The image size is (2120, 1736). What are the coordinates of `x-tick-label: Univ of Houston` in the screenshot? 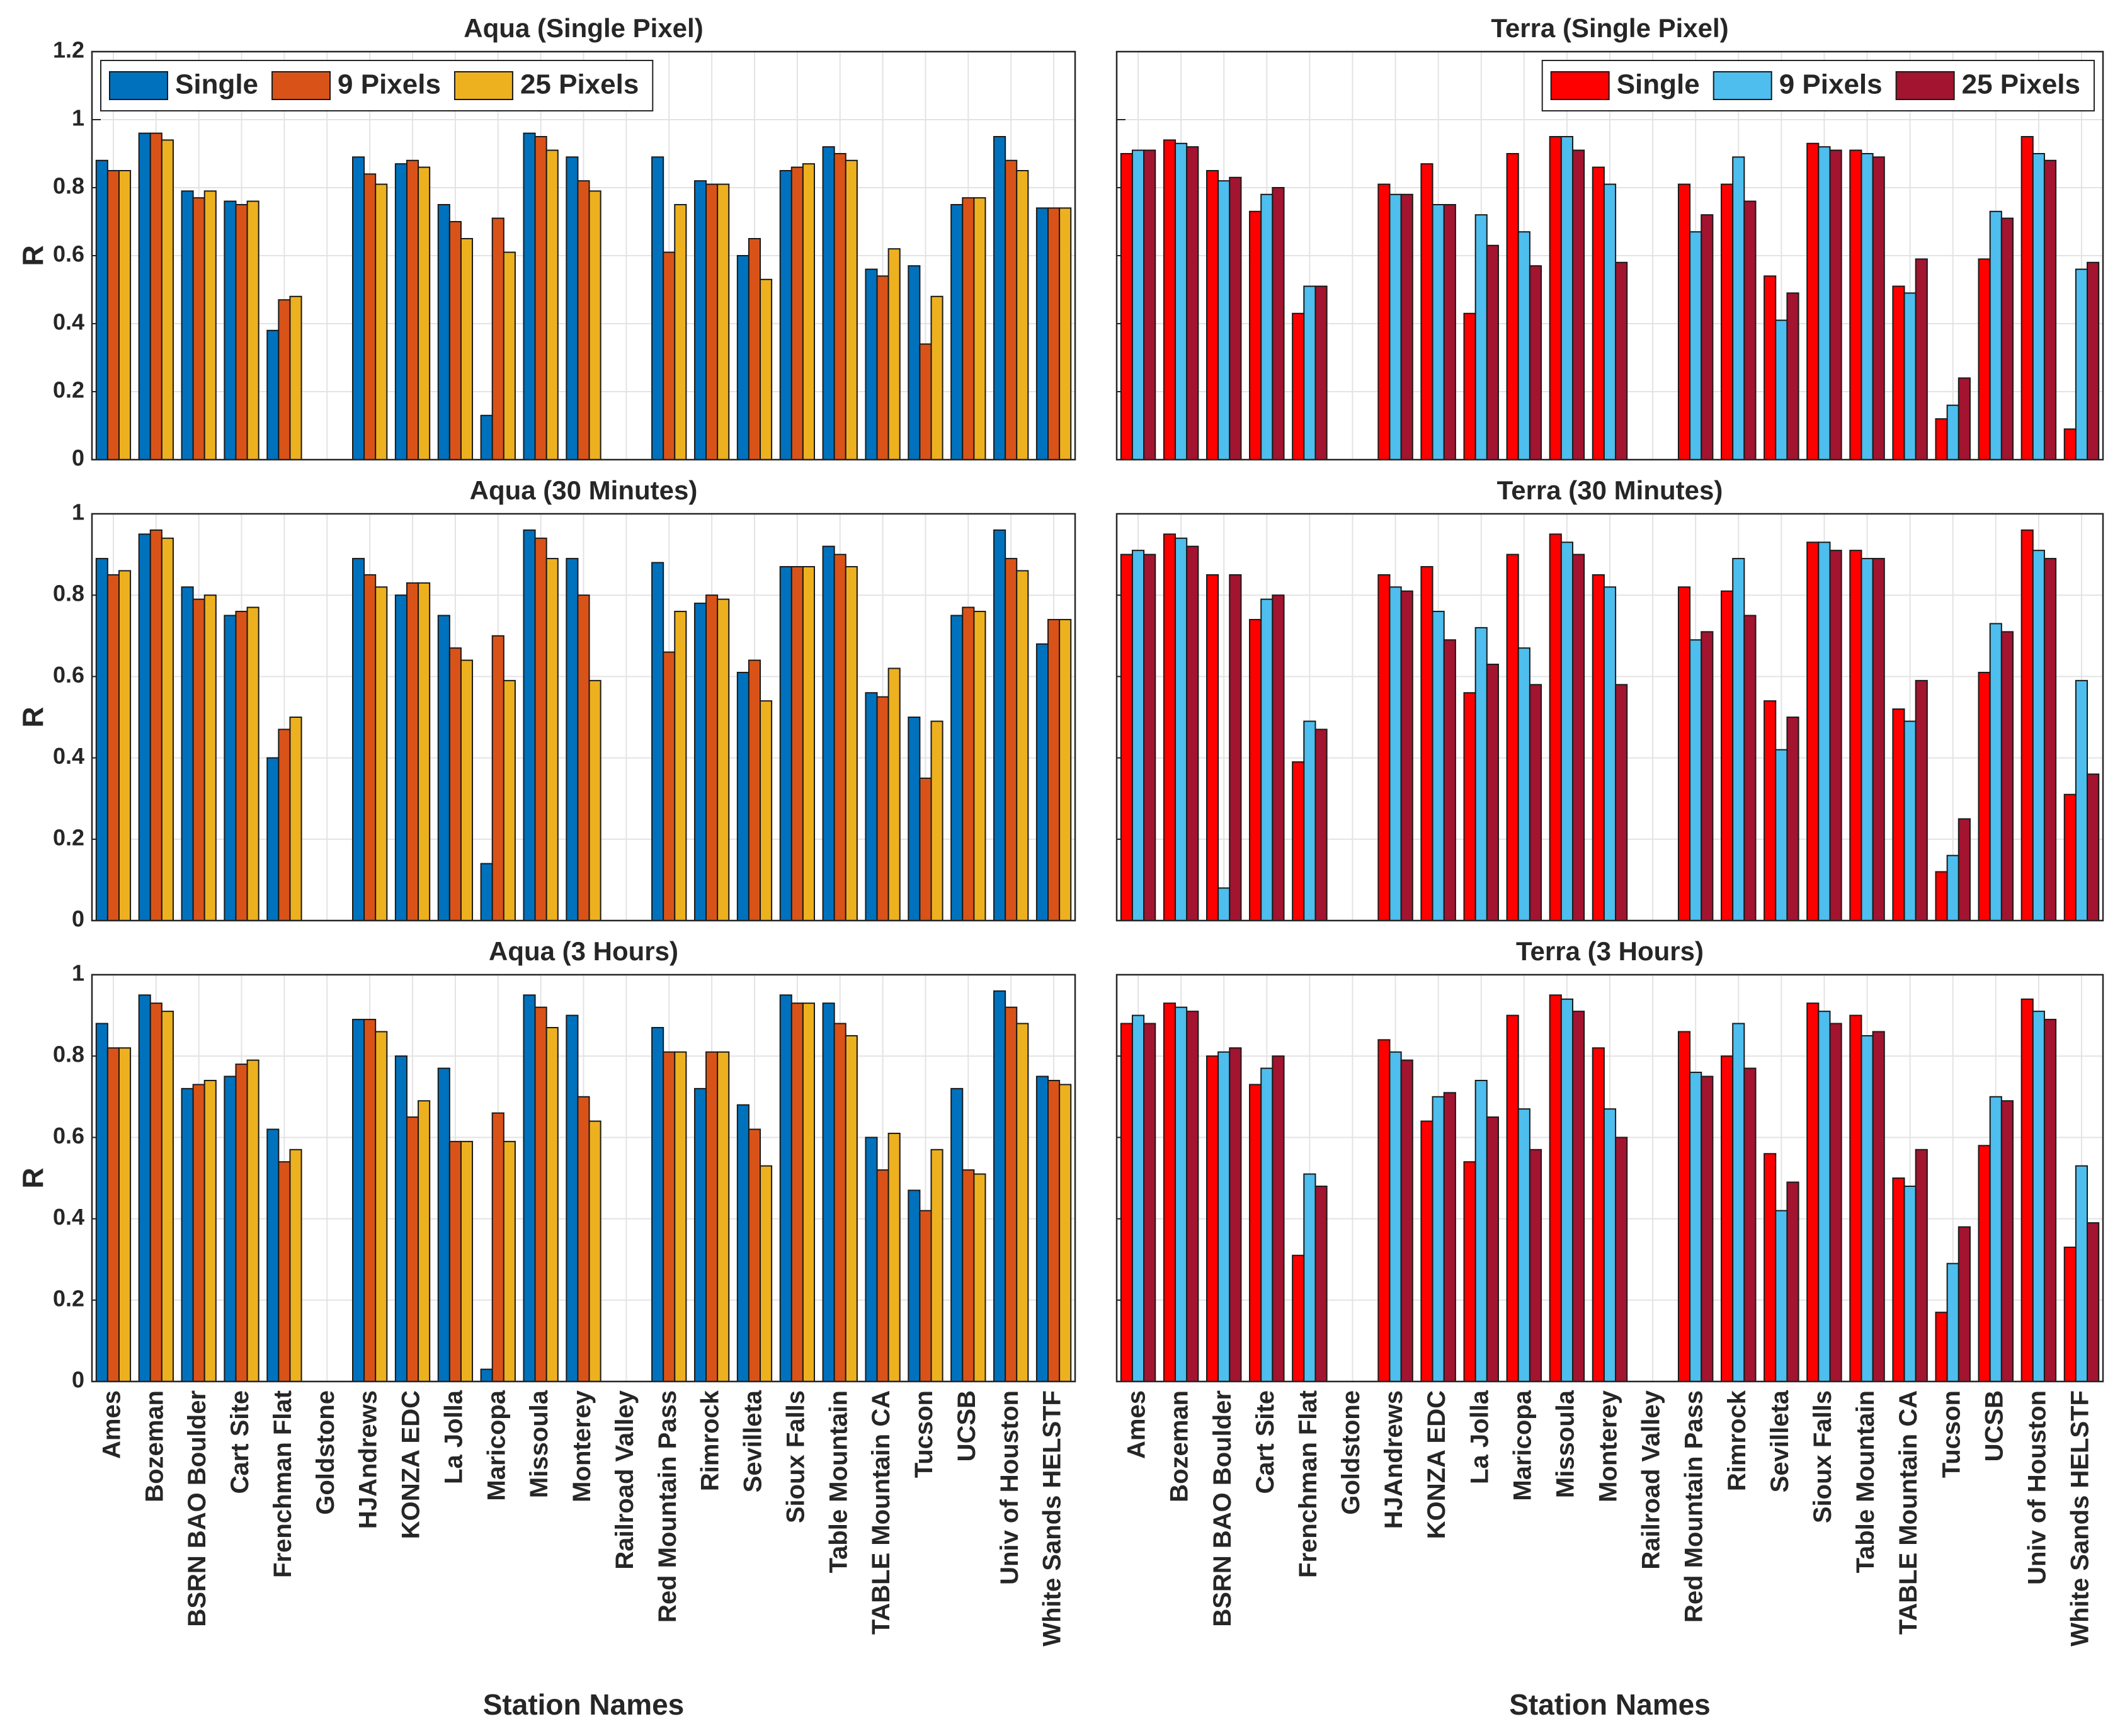 It's located at (2037, 1487).